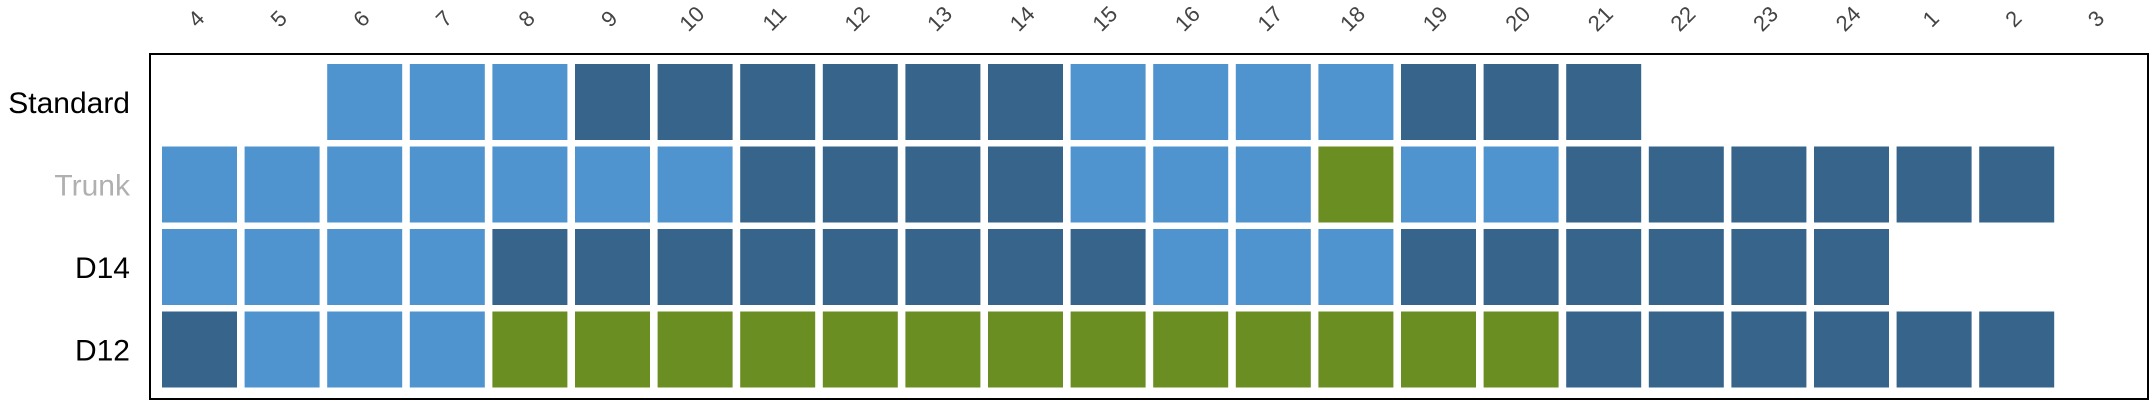 This screenshot has width=2150, height=400. What do you see at coordinates (102, 268) in the screenshot?
I see `row-label: D14` at bounding box center [102, 268].